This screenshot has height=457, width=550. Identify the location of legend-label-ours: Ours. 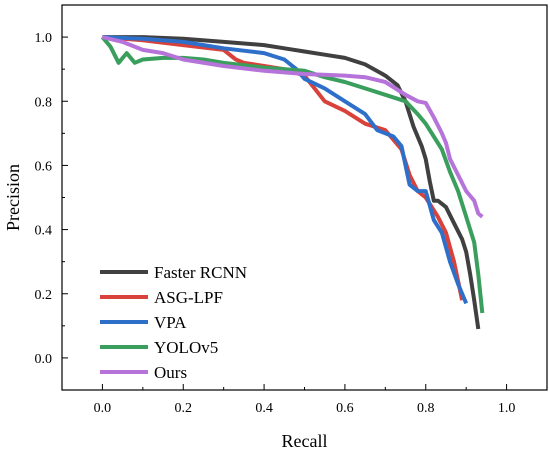
(170, 372).